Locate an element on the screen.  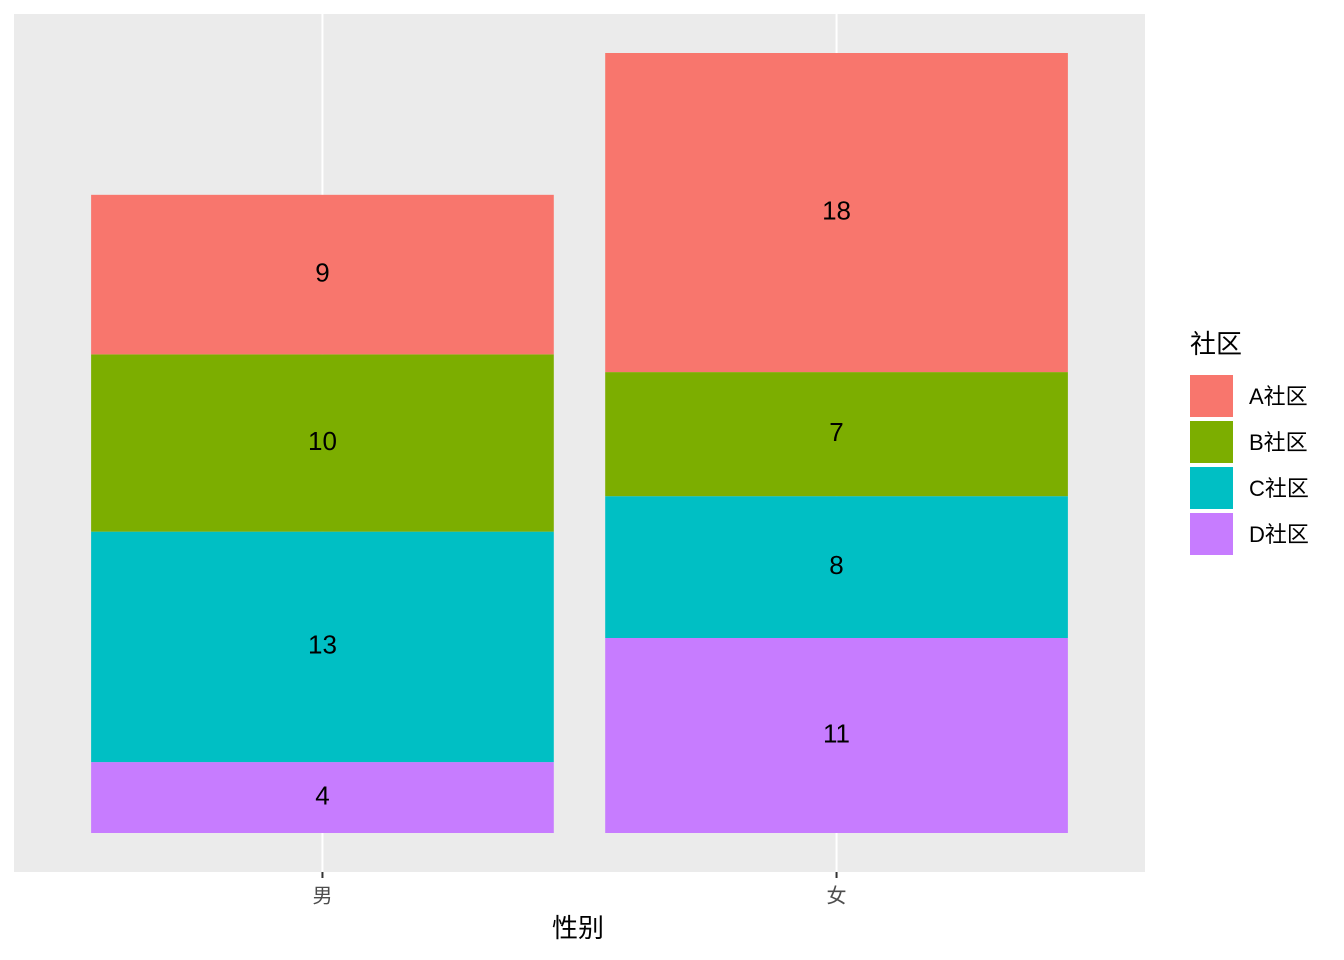
legend-title: 社区 is located at coordinates (1216, 344).